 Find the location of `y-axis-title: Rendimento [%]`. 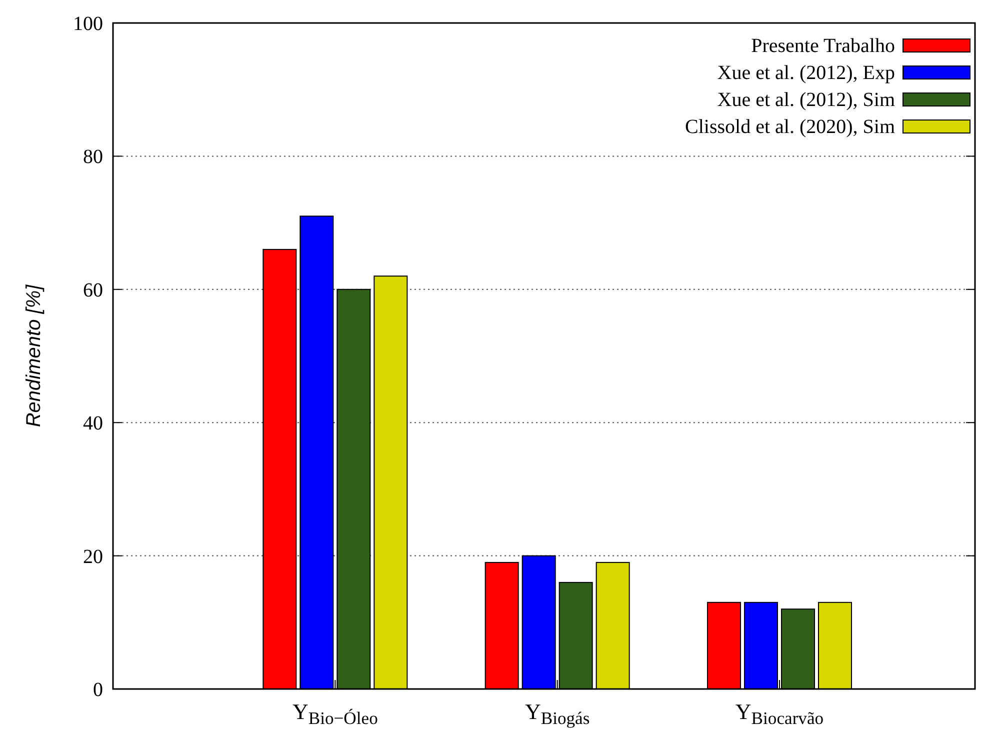

y-axis-title: Rendimento [%] is located at coordinates (34, 356).